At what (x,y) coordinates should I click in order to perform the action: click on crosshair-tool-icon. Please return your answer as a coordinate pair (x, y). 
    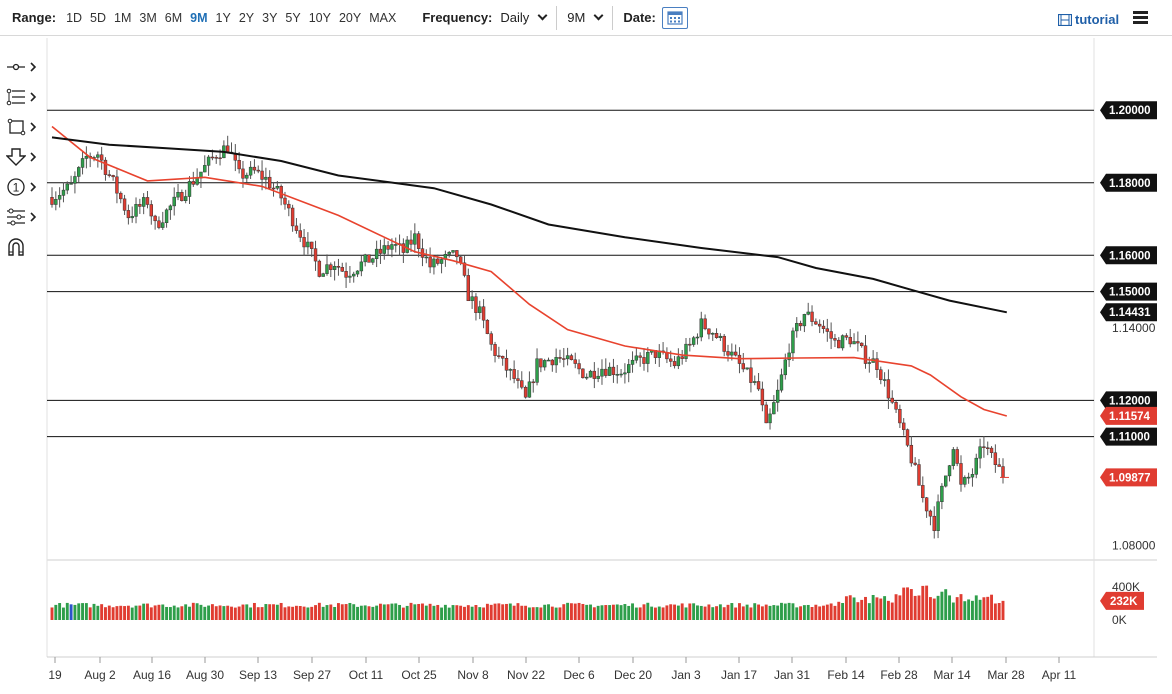
    Looking at the image, I should click on (16, 67).